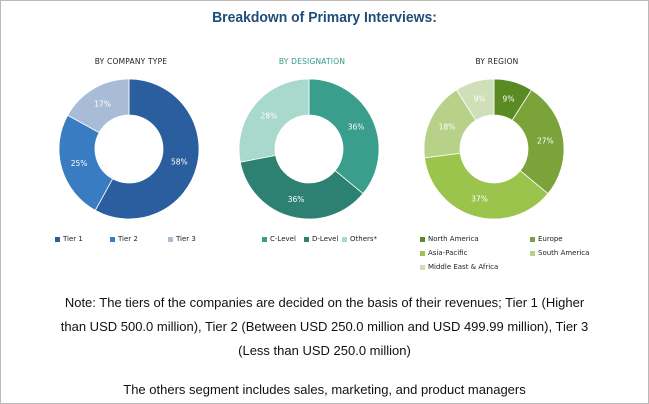  What do you see at coordinates (344, 136) in the screenshot?
I see `slice-c-level` at bounding box center [344, 136].